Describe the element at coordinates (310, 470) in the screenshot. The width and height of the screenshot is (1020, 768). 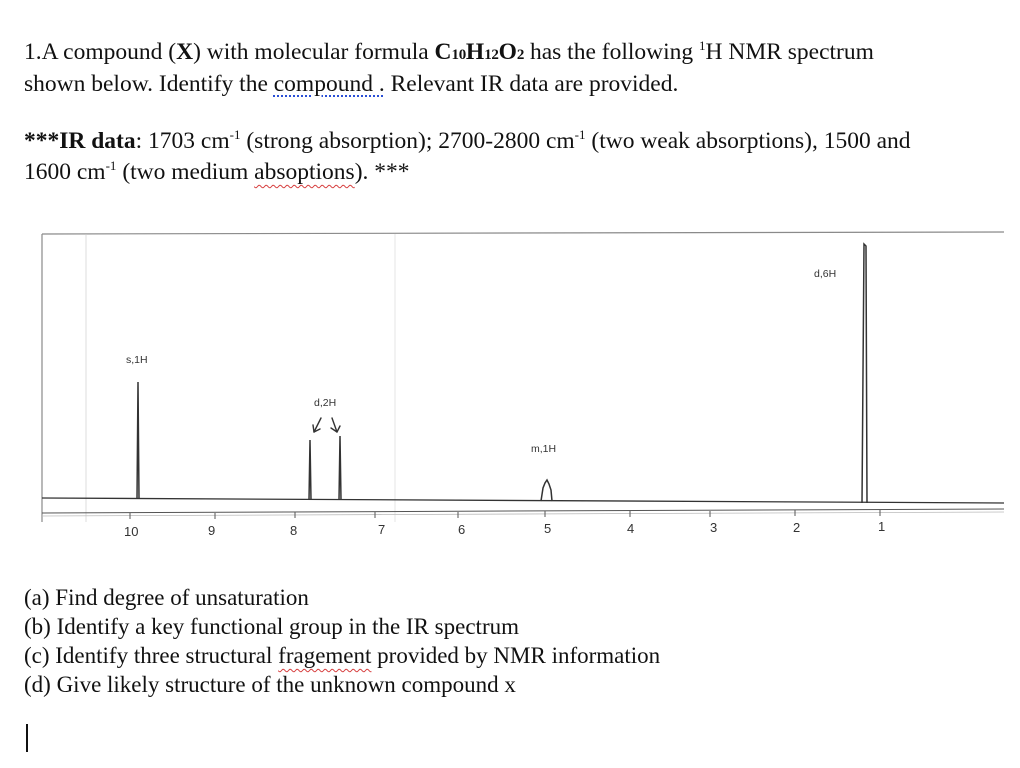
I see `peak-doublet-2h-a` at that location.